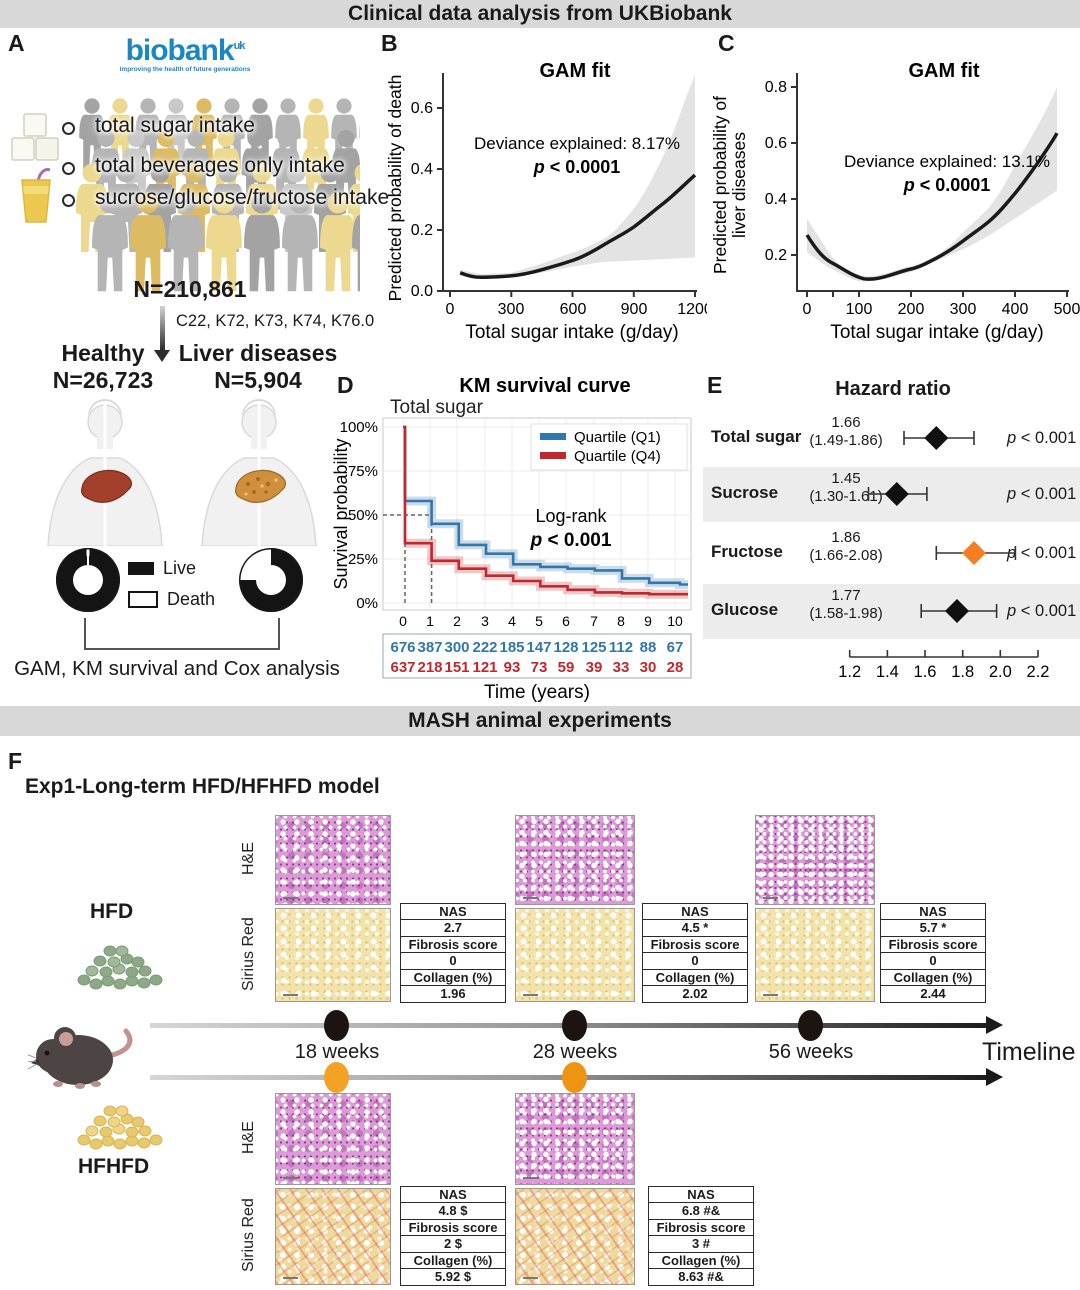  Describe the element at coordinates (363, 559) in the screenshot. I see `svg-text: 25%` at that location.